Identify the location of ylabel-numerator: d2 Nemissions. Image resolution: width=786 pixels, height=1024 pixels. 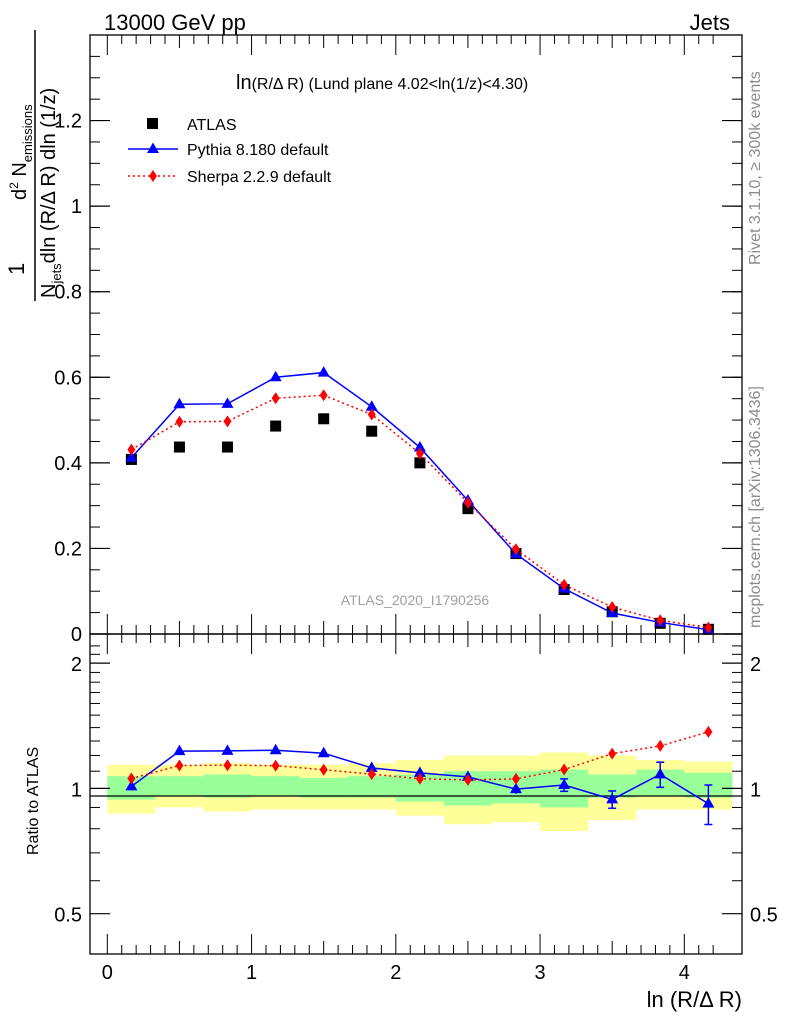
(21, 152).